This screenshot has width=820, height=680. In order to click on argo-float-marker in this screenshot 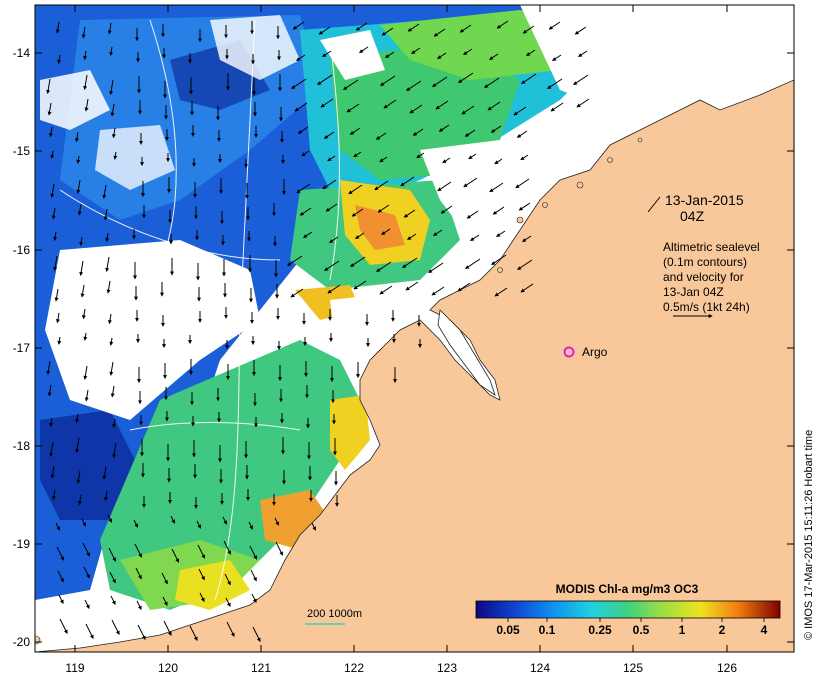, I will do `click(569, 352)`.